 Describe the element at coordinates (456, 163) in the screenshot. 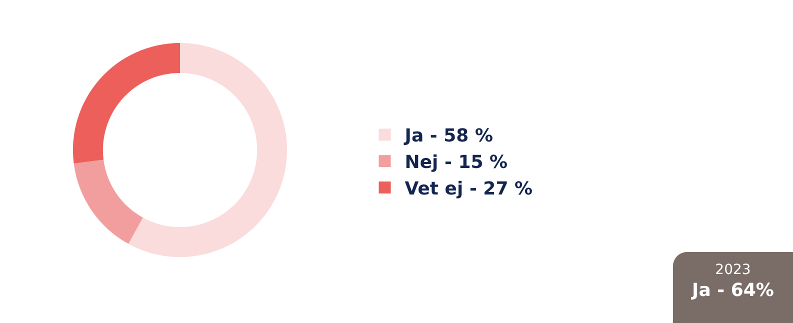

I see `legend-label: Nej - 15 %` at that location.